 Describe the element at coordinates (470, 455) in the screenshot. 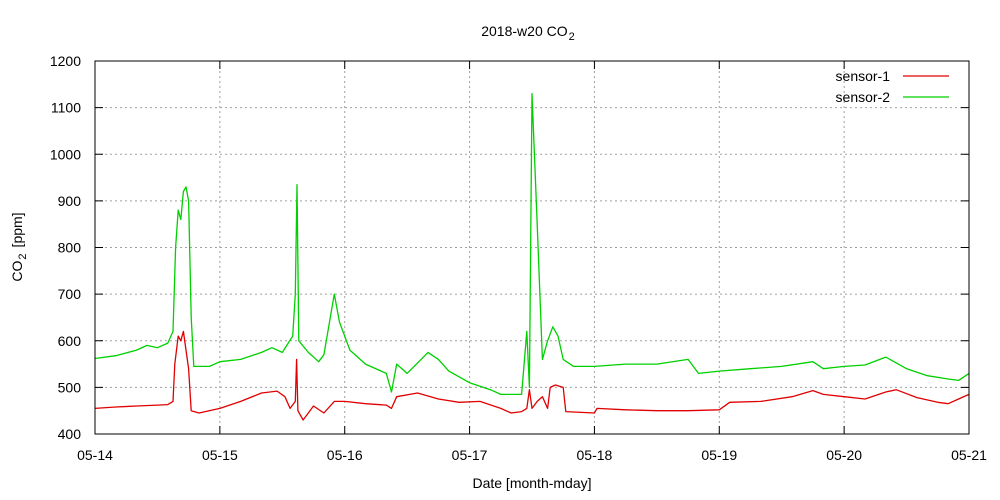

I see `x-tick-label: 05-17` at that location.